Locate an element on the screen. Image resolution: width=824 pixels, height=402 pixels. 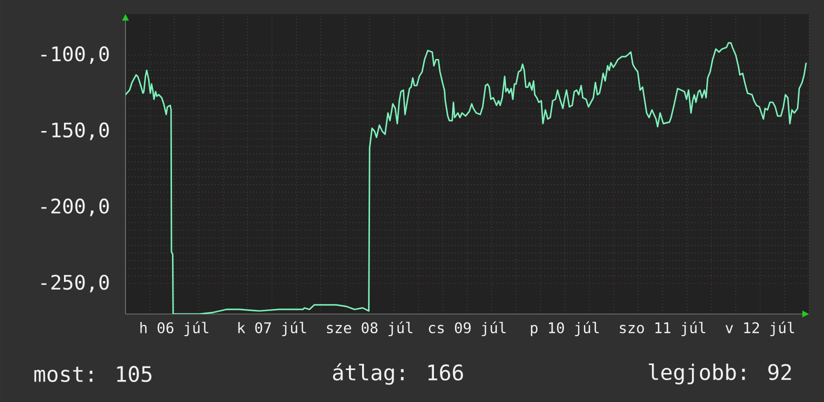
x-tick-label: v 12 júl is located at coordinates (760, 328).